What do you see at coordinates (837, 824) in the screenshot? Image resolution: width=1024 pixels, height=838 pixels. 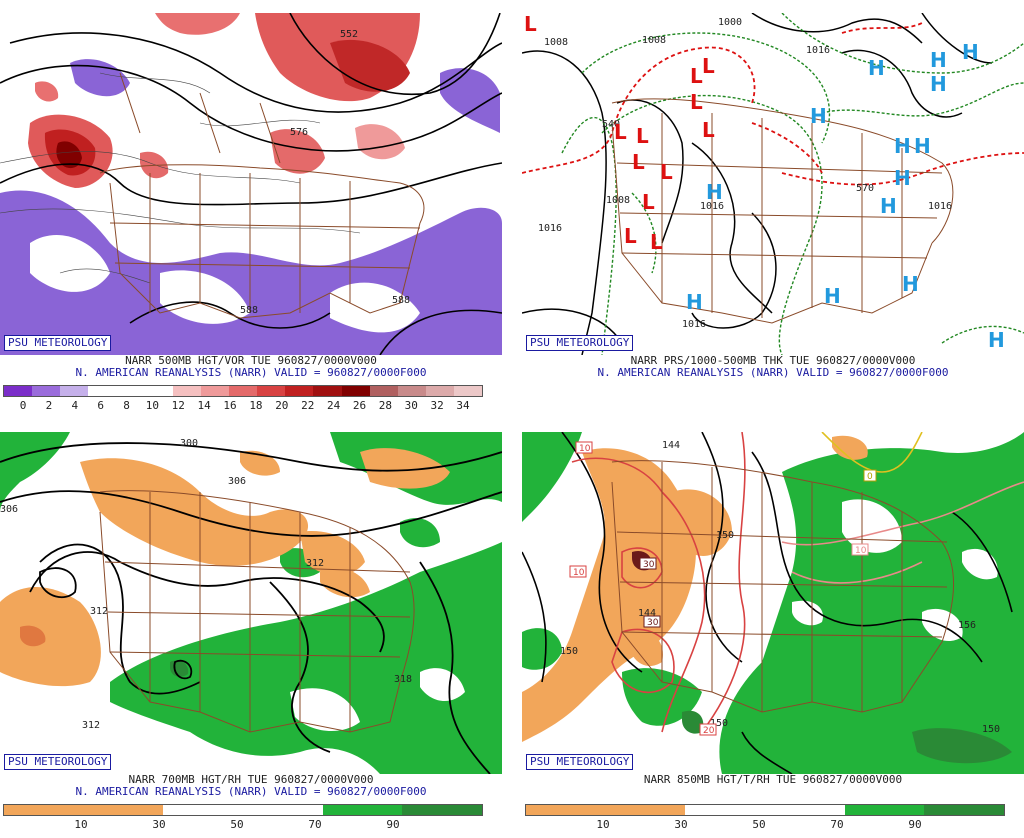 I see `colorbar-tick-label: 70` at bounding box center [837, 824].